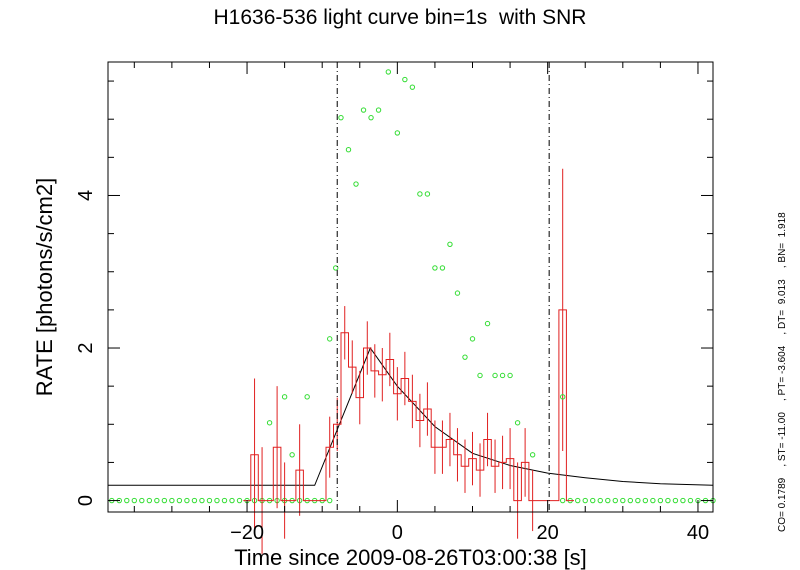  I want to click on x-tick-label: 40, so click(698, 533).